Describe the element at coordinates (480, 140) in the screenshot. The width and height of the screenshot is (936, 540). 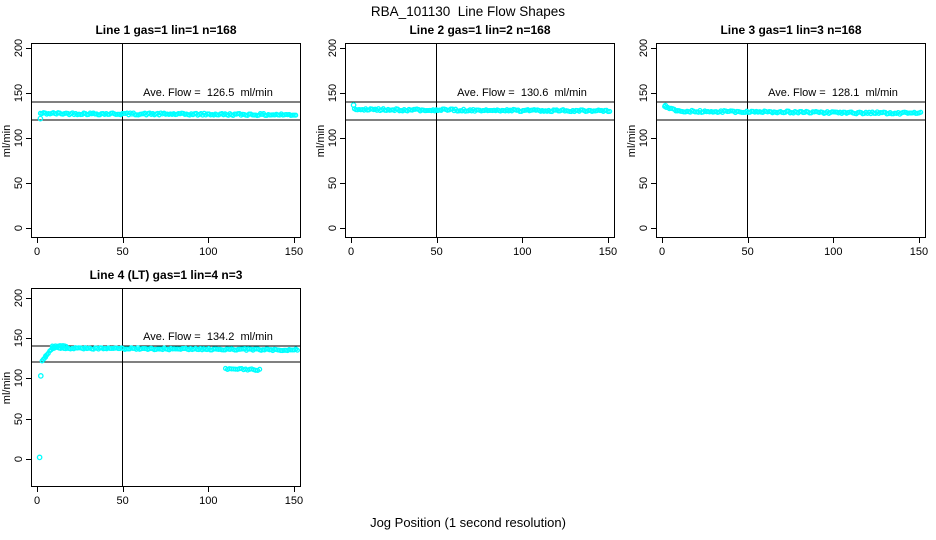
I see `plot-area-line2` at that location.